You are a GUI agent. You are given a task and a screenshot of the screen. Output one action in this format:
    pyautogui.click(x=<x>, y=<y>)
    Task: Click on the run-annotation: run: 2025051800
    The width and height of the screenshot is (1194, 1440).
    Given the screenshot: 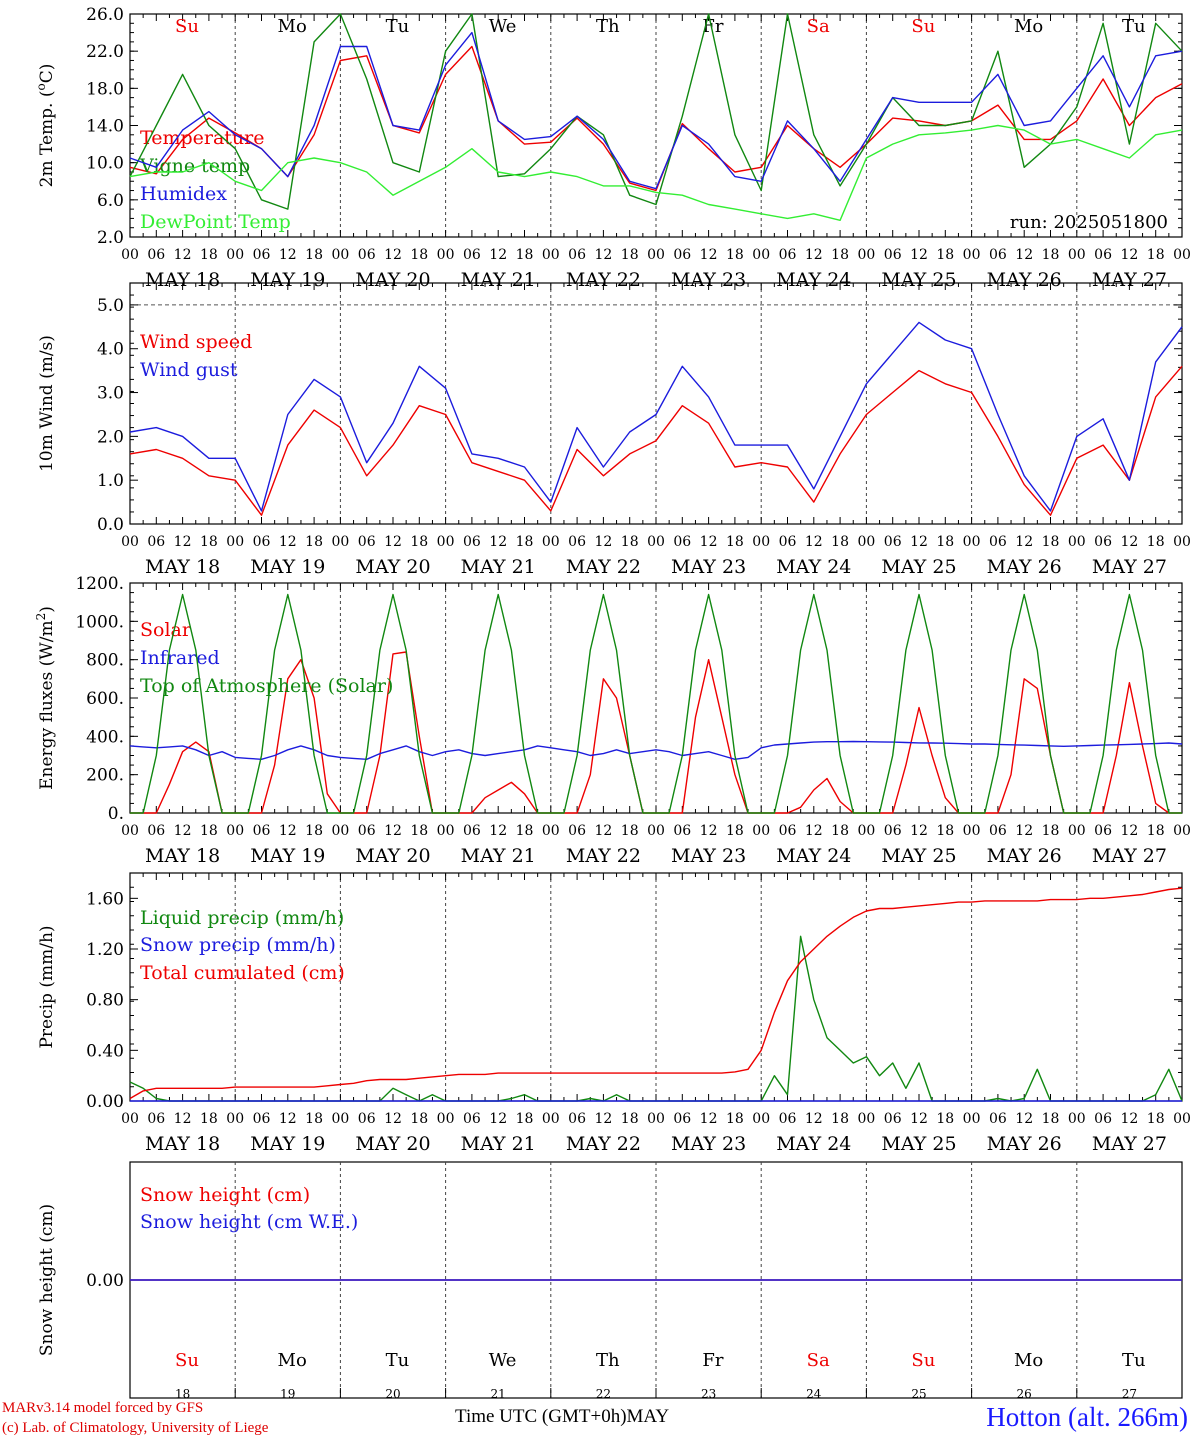 What is the action you would take?
    pyautogui.click(x=1089, y=222)
    